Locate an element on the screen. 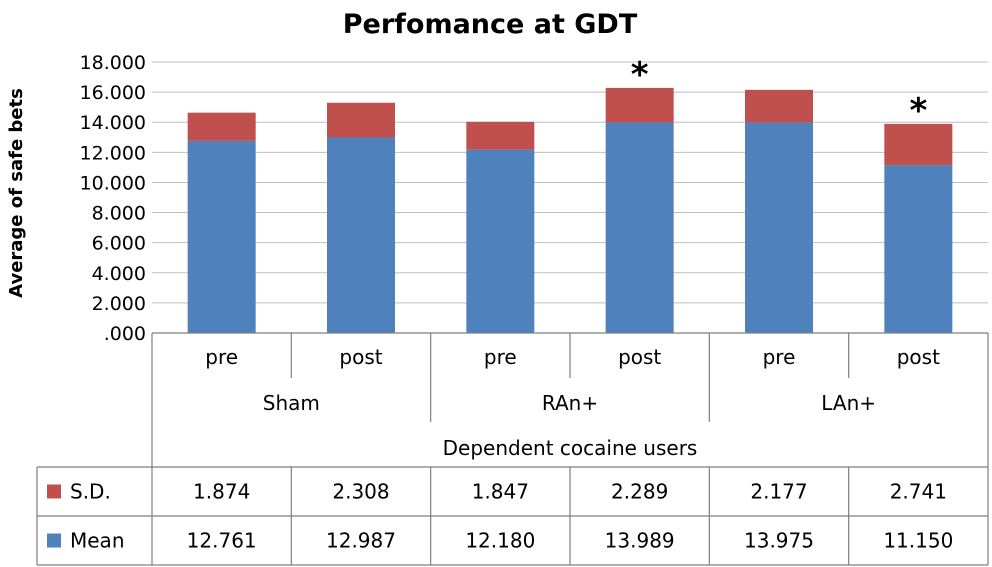 Image resolution: width=992 pixels, height=567 pixels. y-tick-label: 16.000 is located at coordinates (113, 93).